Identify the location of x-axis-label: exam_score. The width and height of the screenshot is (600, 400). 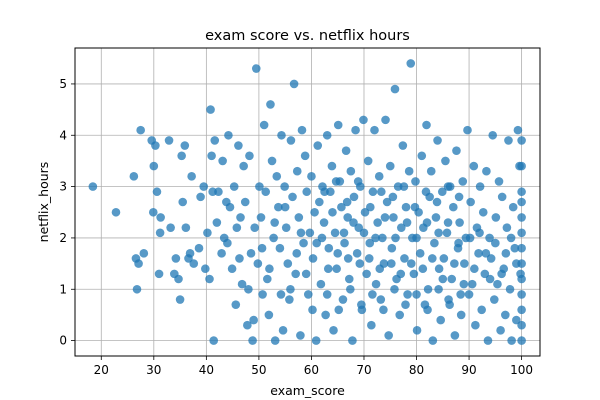
(307, 390).